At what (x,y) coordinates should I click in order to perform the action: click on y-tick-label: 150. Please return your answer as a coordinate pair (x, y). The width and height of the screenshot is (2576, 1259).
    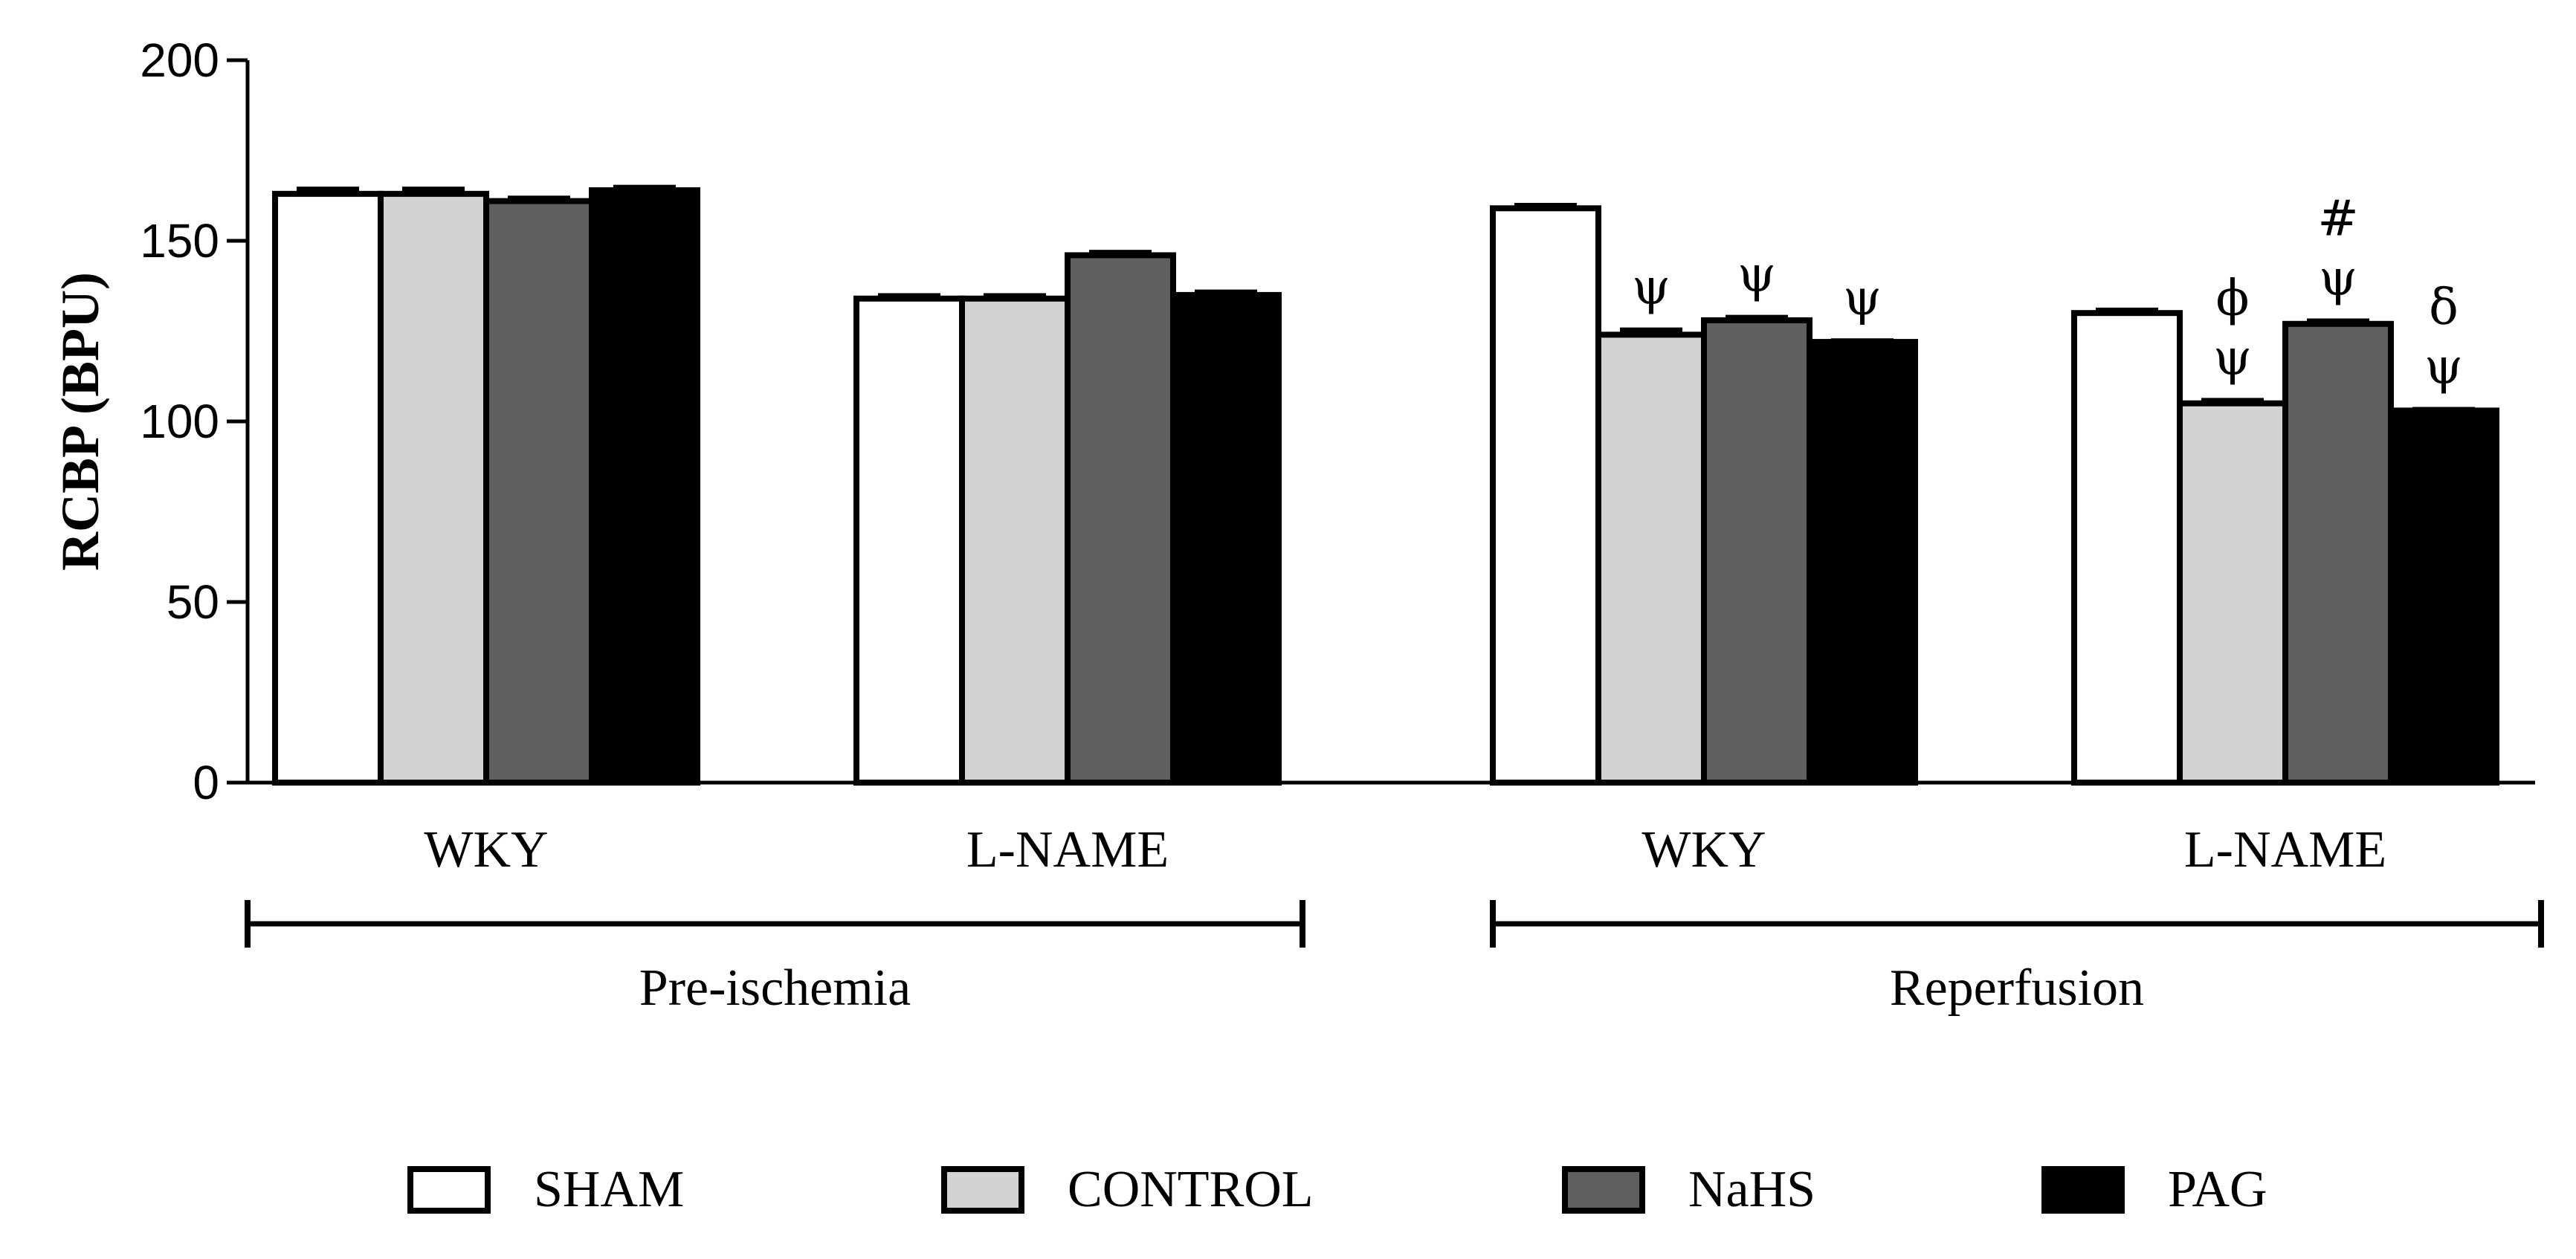
    Looking at the image, I should click on (179, 241).